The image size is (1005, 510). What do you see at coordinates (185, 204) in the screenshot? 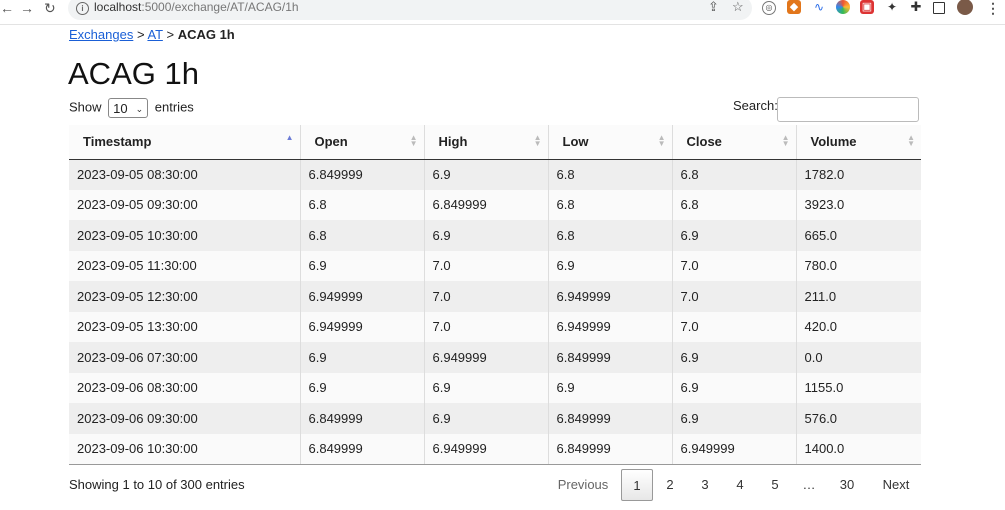
I see `cell-timestamp: 2023-09-05 09:30:00` at bounding box center [185, 204].